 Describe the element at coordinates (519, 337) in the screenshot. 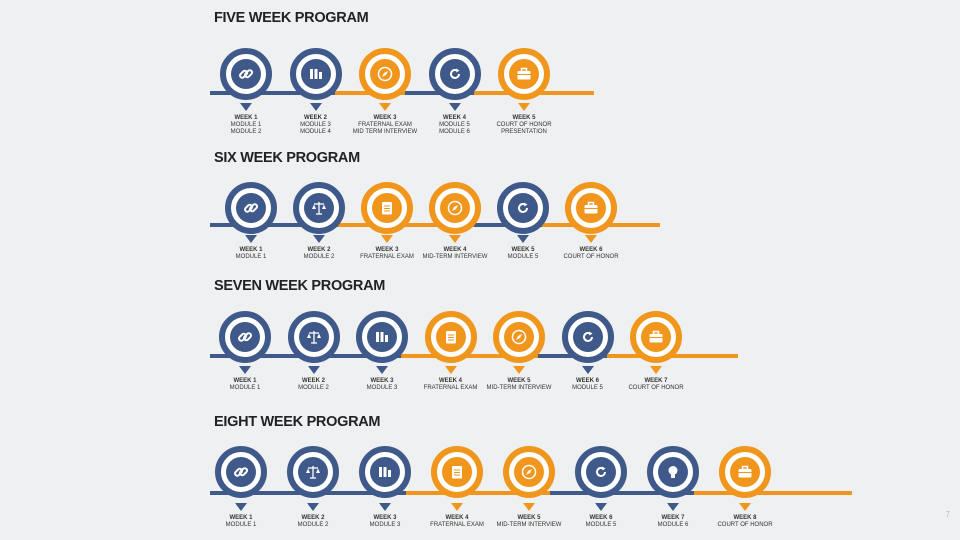

I see `compass-icon` at that location.